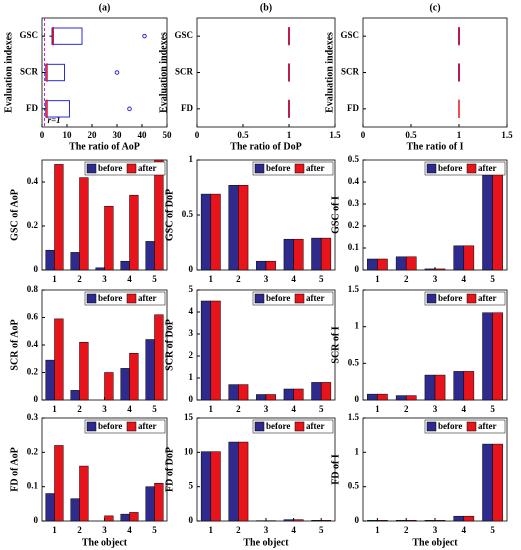  I want to click on y-tick-label: 0.4, so click(33, 181).